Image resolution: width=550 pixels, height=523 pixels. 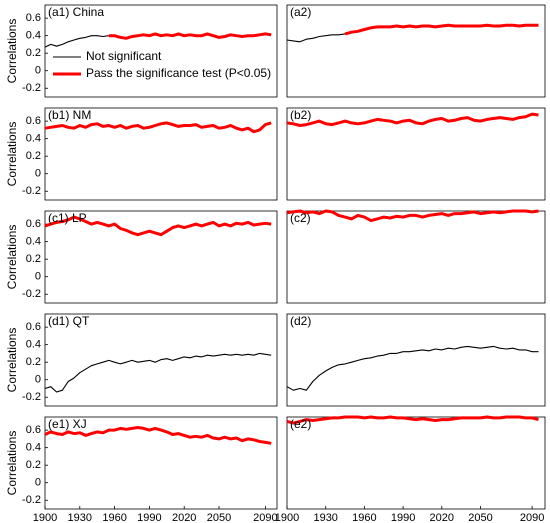 I want to click on panel-title: (d1) QT, so click(x=69, y=321).